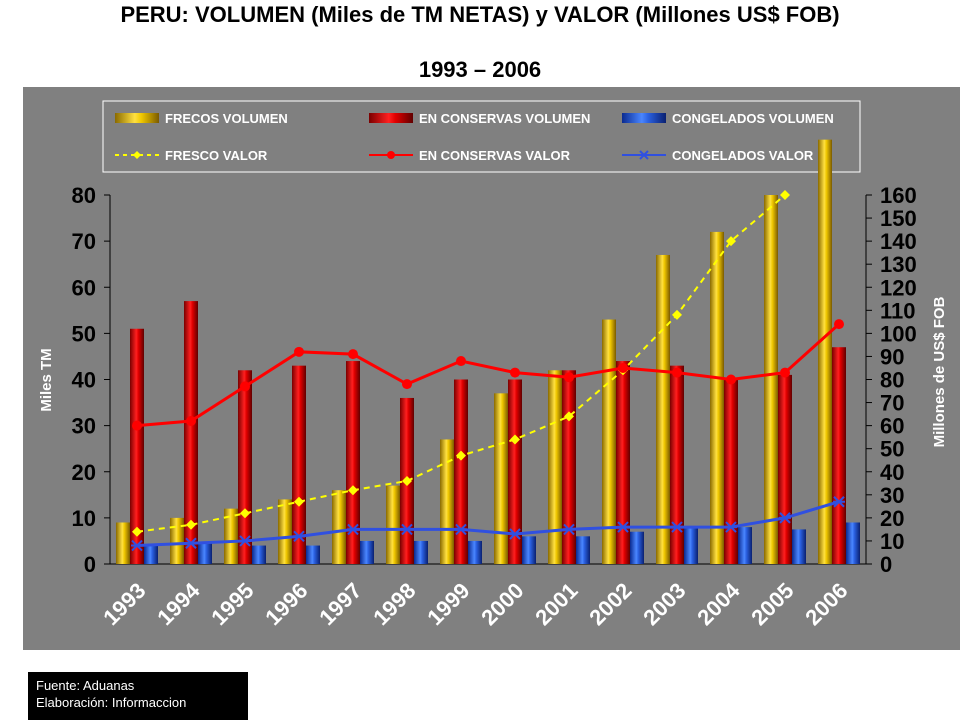 The width and height of the screenshot is (960, 720). Describe the element at coordinates (504, 118) in the screenshot. I see `legend-label: EN CONSERVAS VOLUMEN` at that location.